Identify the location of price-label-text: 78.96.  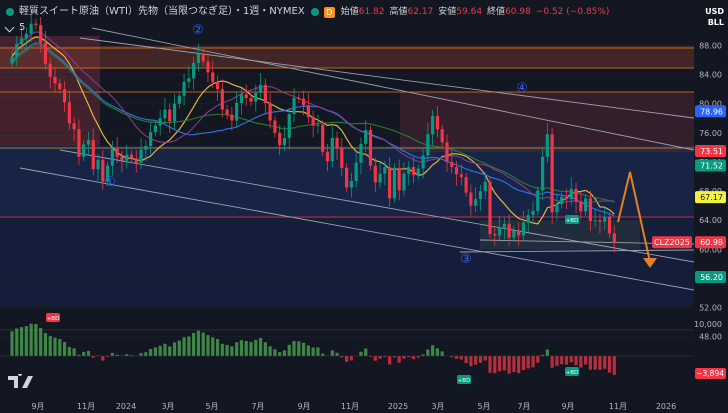
(711, 111).